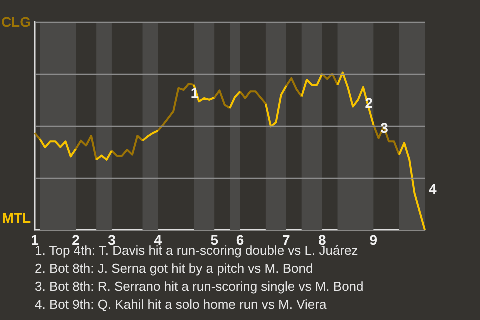  Describe the element at coordinates (374, 240) in the screenshot. I see `x-tick-label: 9` at that location.